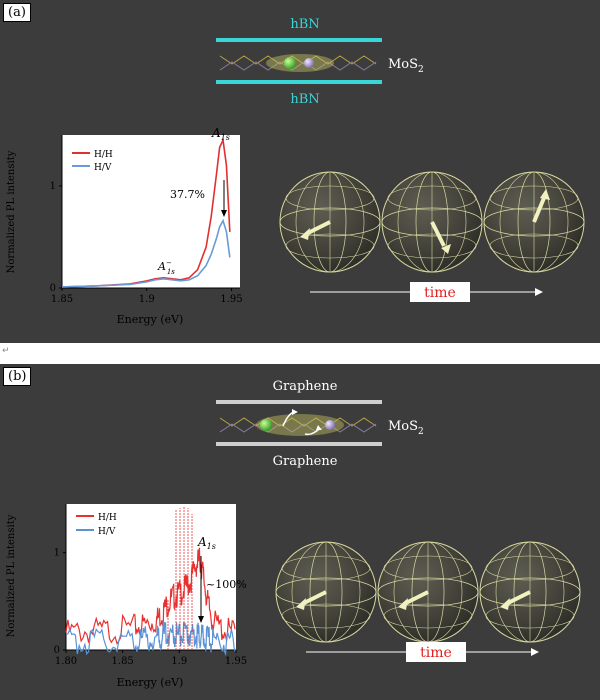 The height and width of the screenshot is (700, 602). I want to click on chart-b-x-tick-label: 1.95, so click(236, 661).